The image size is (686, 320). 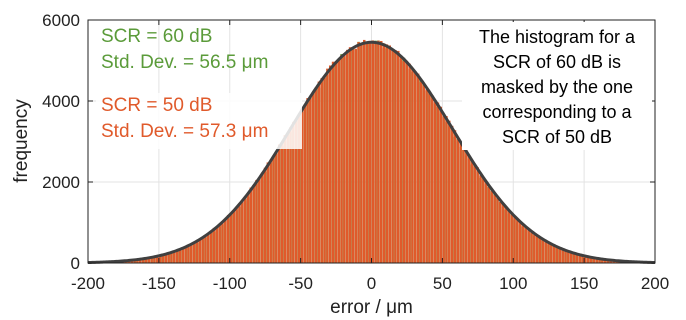 What do you see at coordinates (230, 283) in the screenshot?
I see `x-tick-label-2: -100` at bounding box center [230, 283].